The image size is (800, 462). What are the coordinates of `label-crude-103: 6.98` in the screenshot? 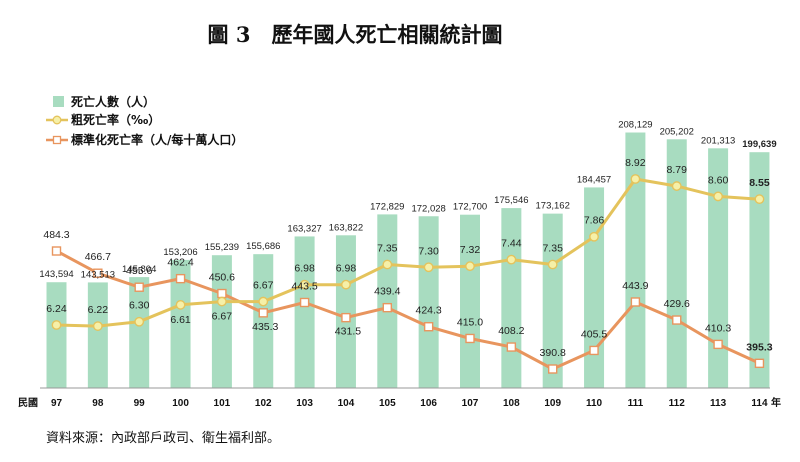 It's located at (304, 269).